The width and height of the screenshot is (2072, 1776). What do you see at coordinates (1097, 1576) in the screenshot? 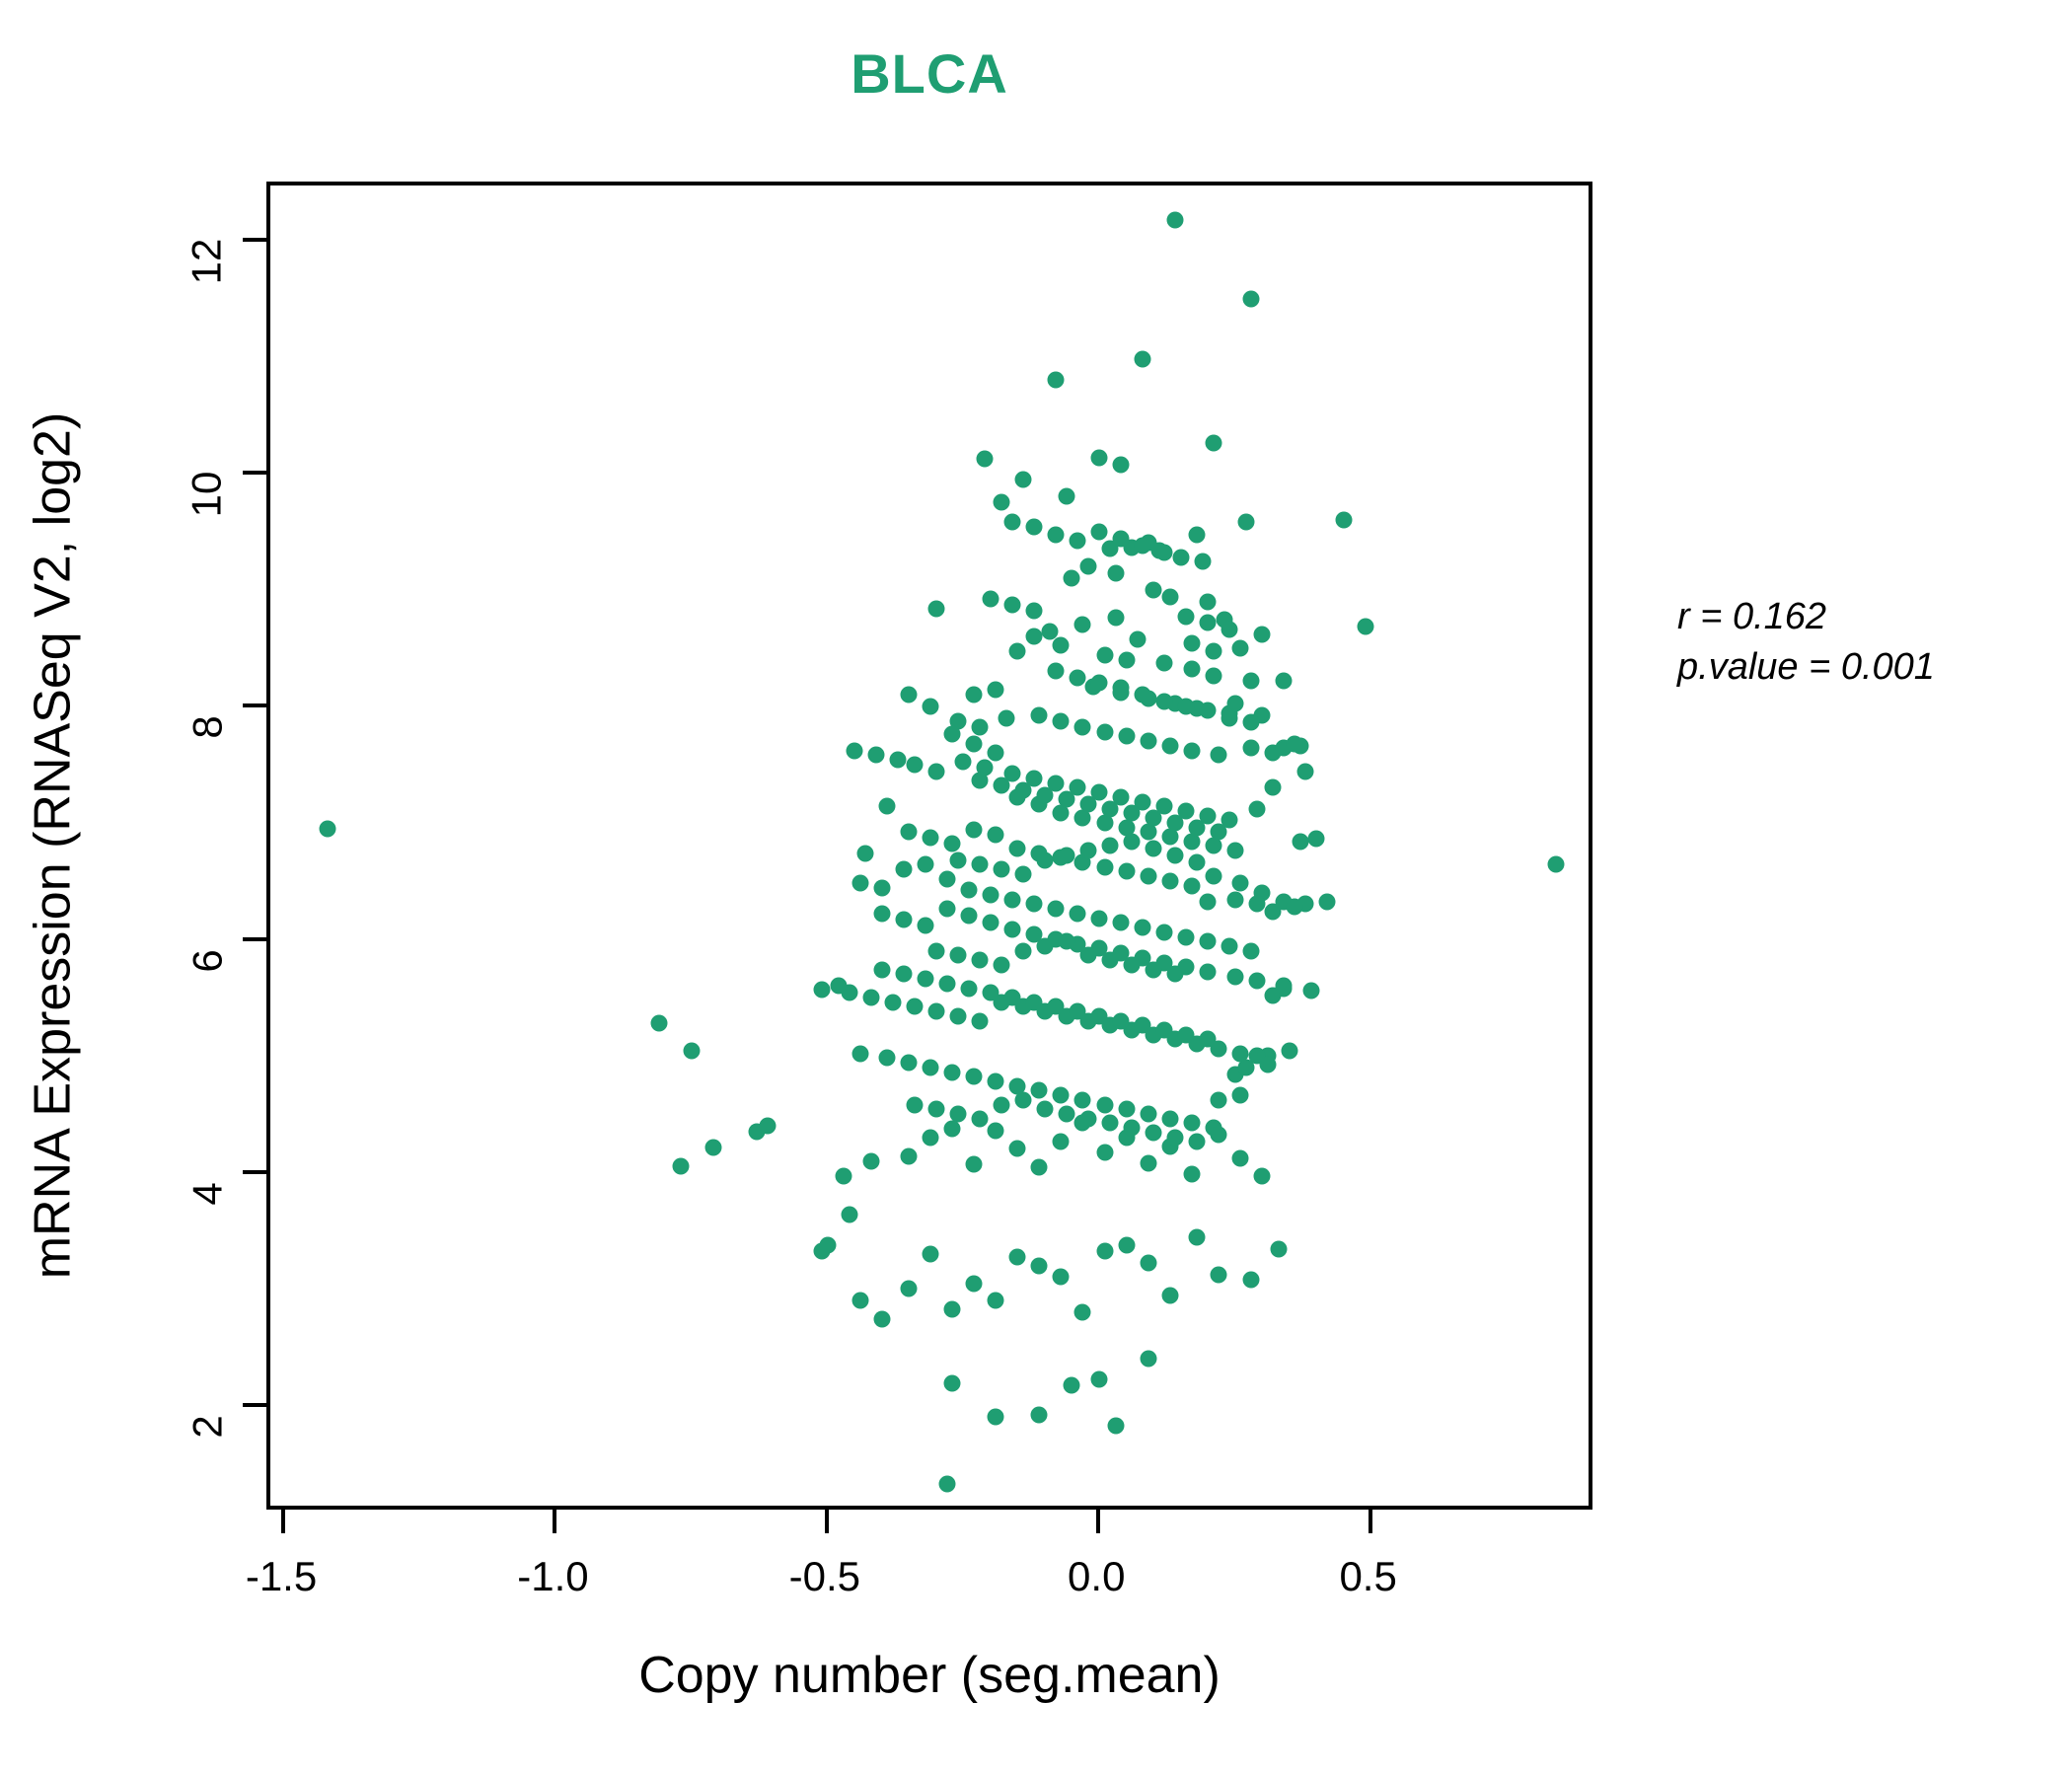
I see `x-tick-label: 0.0` at bounding box center [1097, 1576].